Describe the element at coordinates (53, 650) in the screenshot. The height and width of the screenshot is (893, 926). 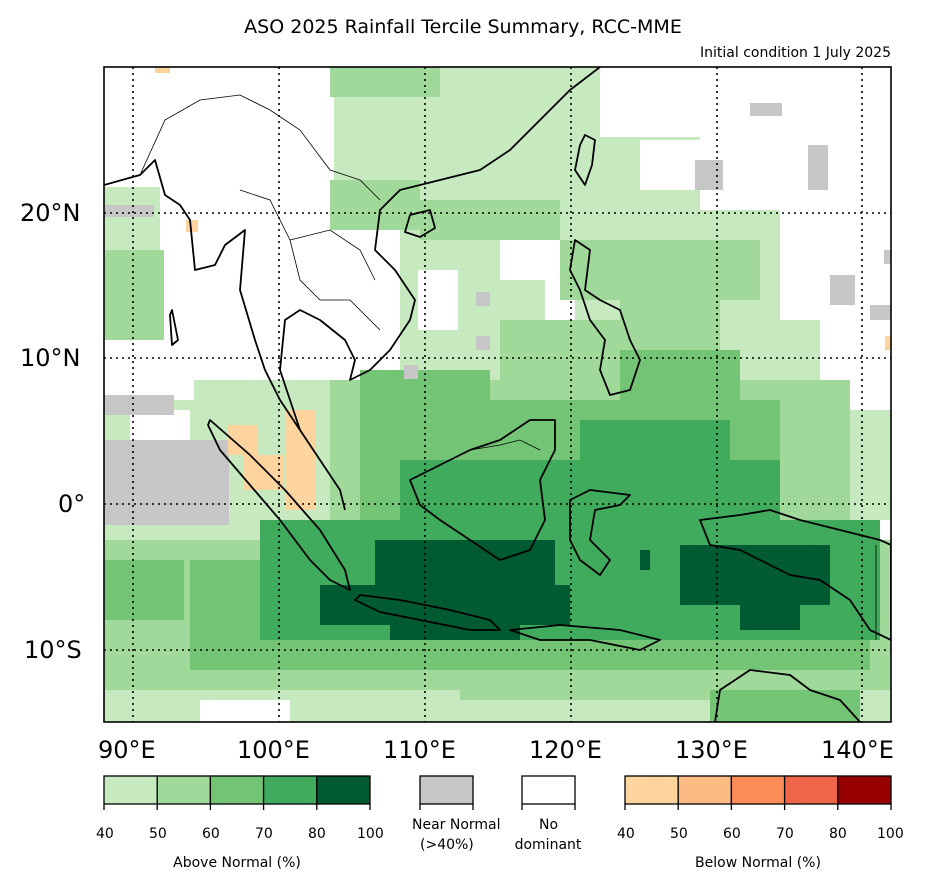
I see `lat-tick-10s: 10°S` at that location.